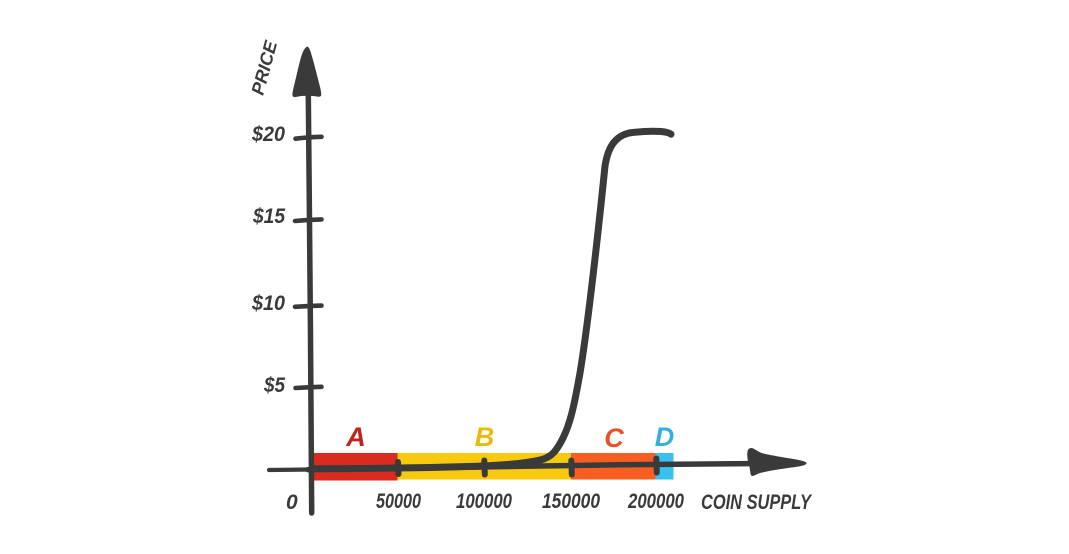 This screenshot has height=554, width=1069. Describe the element at coordinates (485, 437) in the screenshot. I see `svg-text: B` at that location.